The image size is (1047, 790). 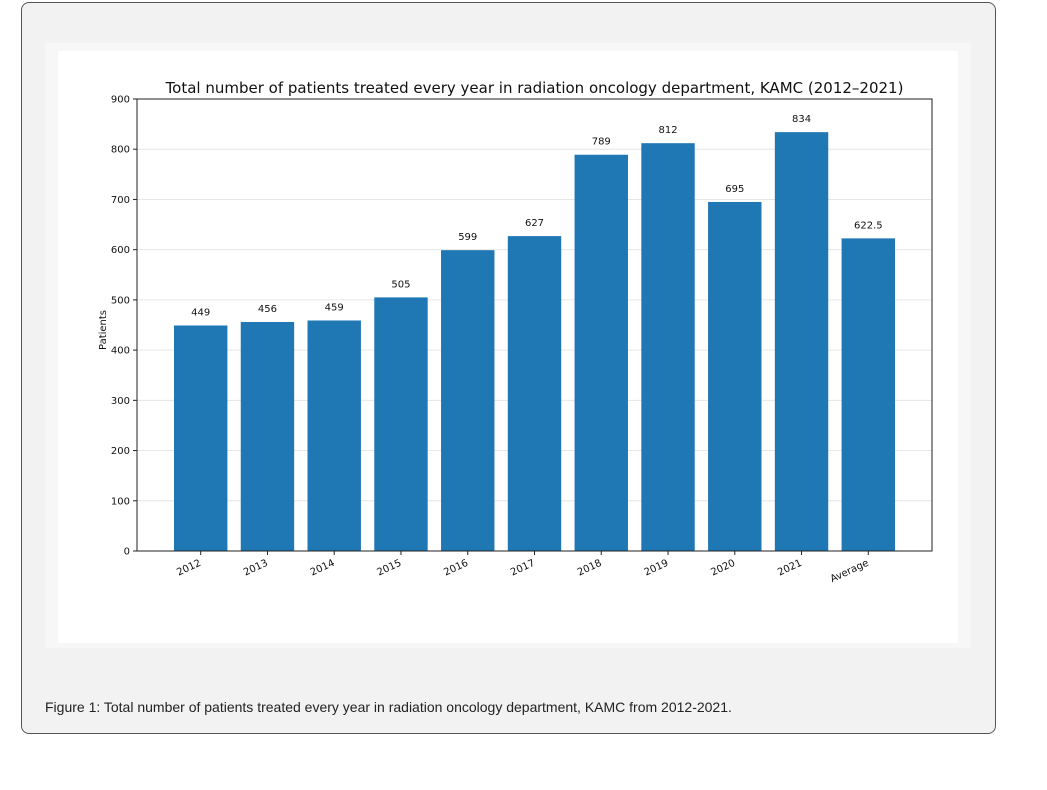 What do you see at coordinates (667, 130) in the screenshot?
I see `bar-value-label: 812` at bounding box center [667, 130].